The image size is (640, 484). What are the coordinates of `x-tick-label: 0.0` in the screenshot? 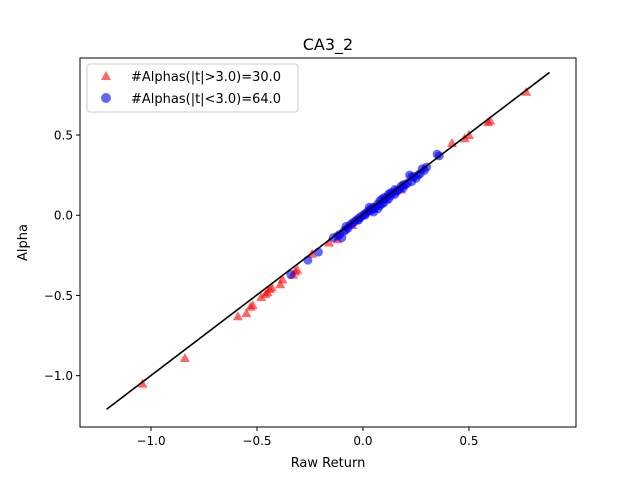 It's located at (362, 441).